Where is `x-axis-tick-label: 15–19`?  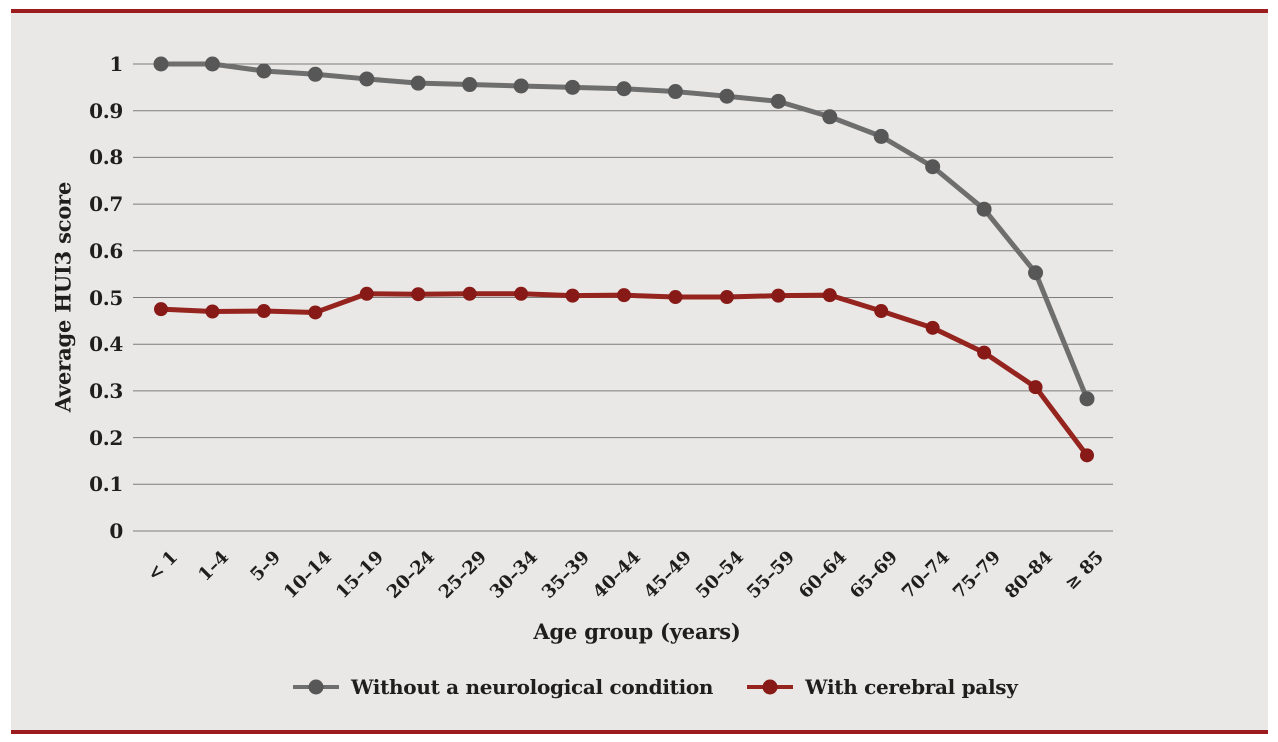 x-axis-tick-label: 15–19 is located at coordinates (359, 575).